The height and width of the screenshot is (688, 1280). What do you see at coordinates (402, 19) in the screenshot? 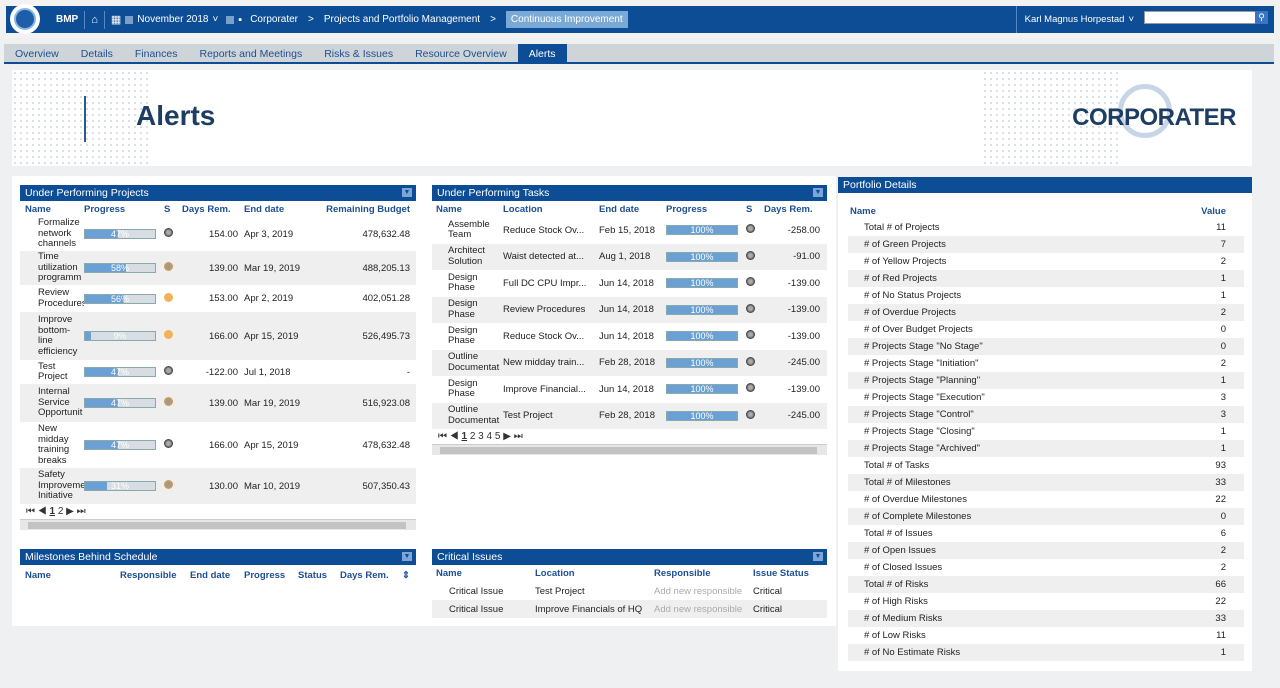
I see `breadcrumb-item-1: Projects and Portfolio Management` at bounding box center [402, 19].